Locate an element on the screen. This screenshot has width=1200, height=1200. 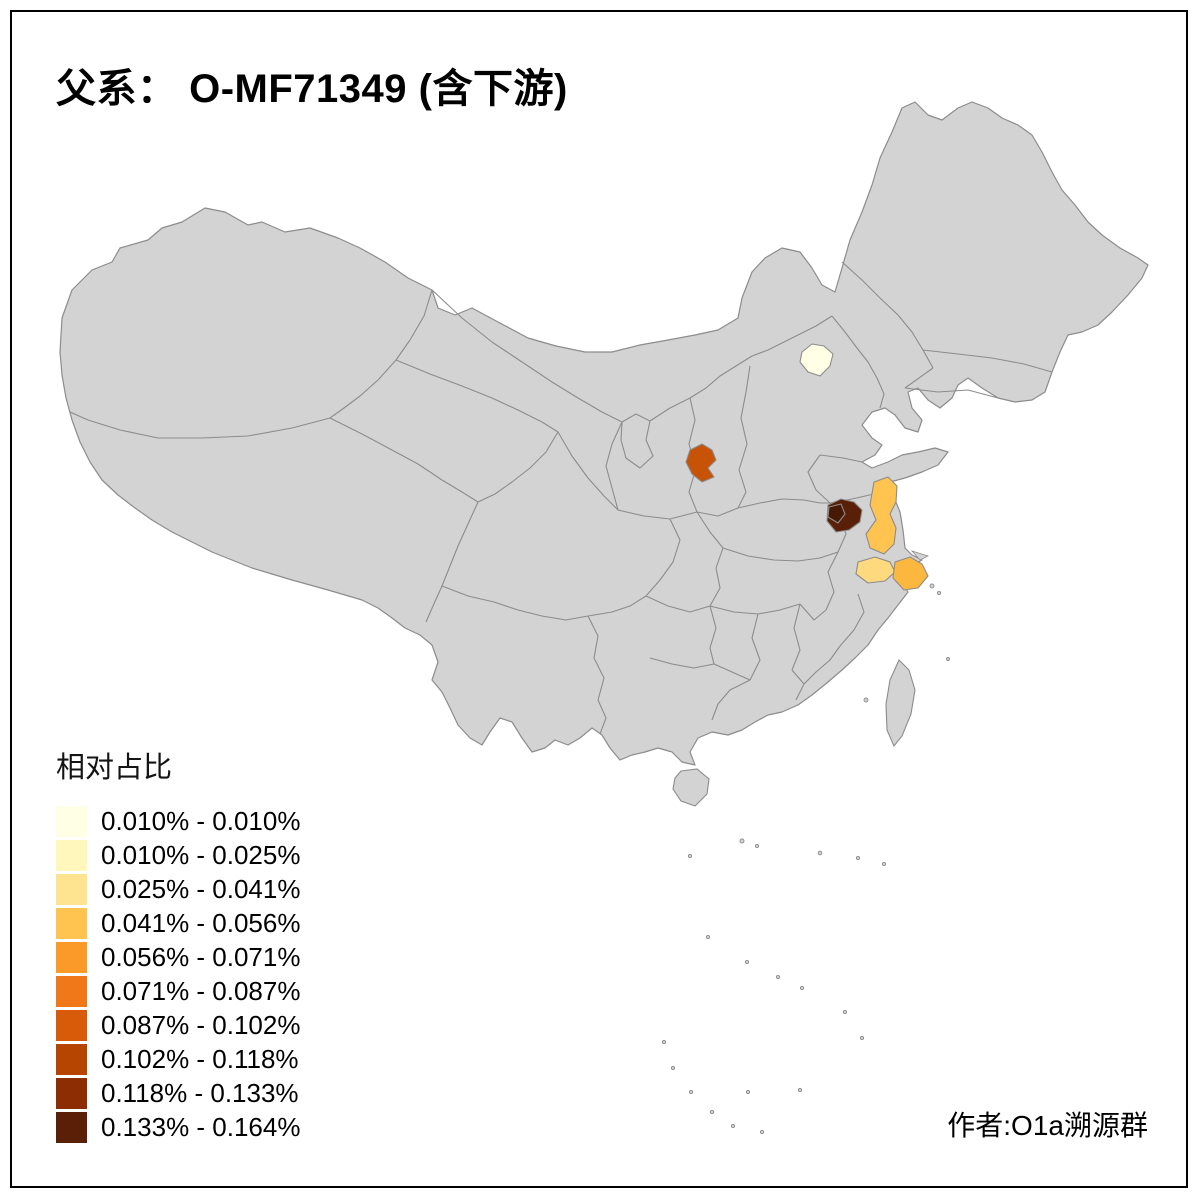
legend-item: 0.010% - 0.025% is located at coordinates (178, 855).